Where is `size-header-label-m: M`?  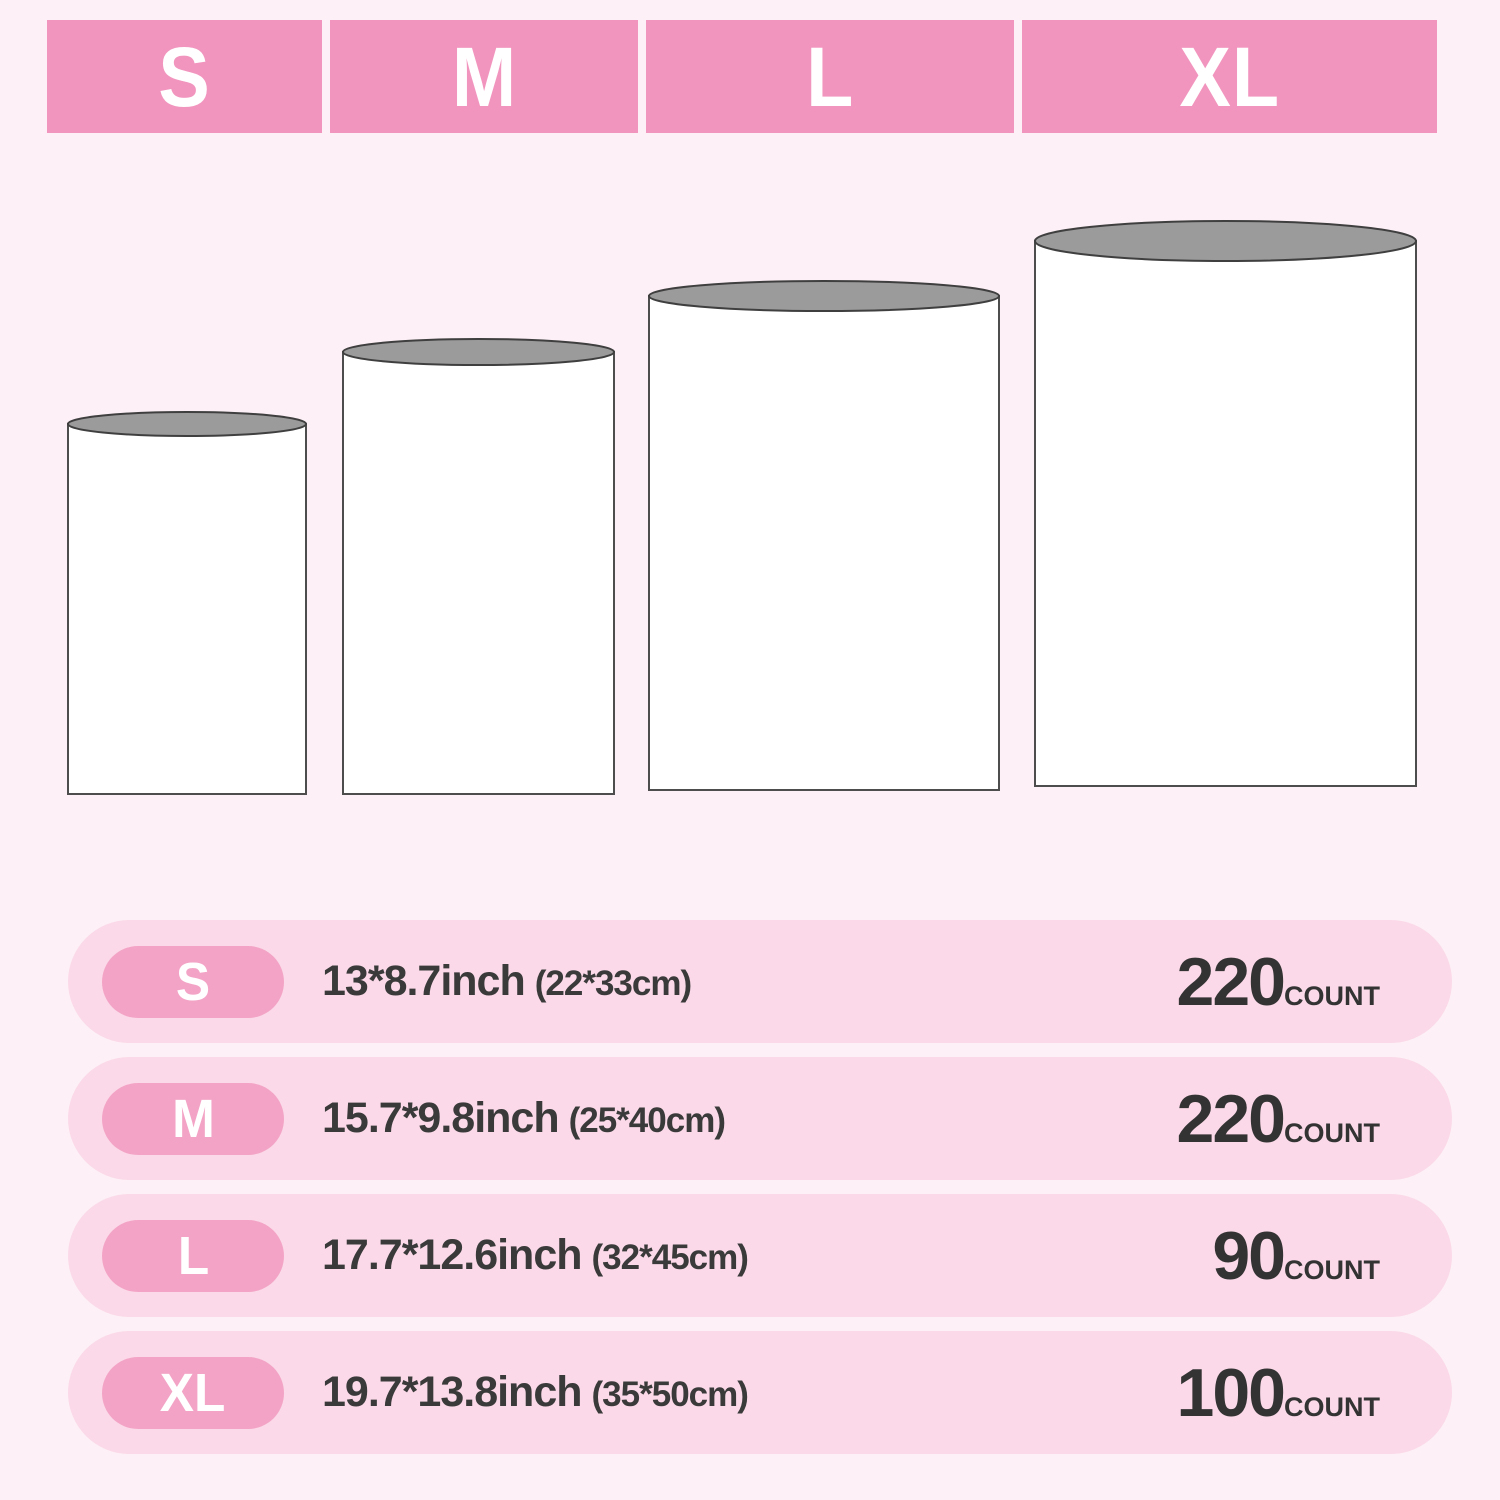
size-header-label-m: M is located at coordinates (484, 76).